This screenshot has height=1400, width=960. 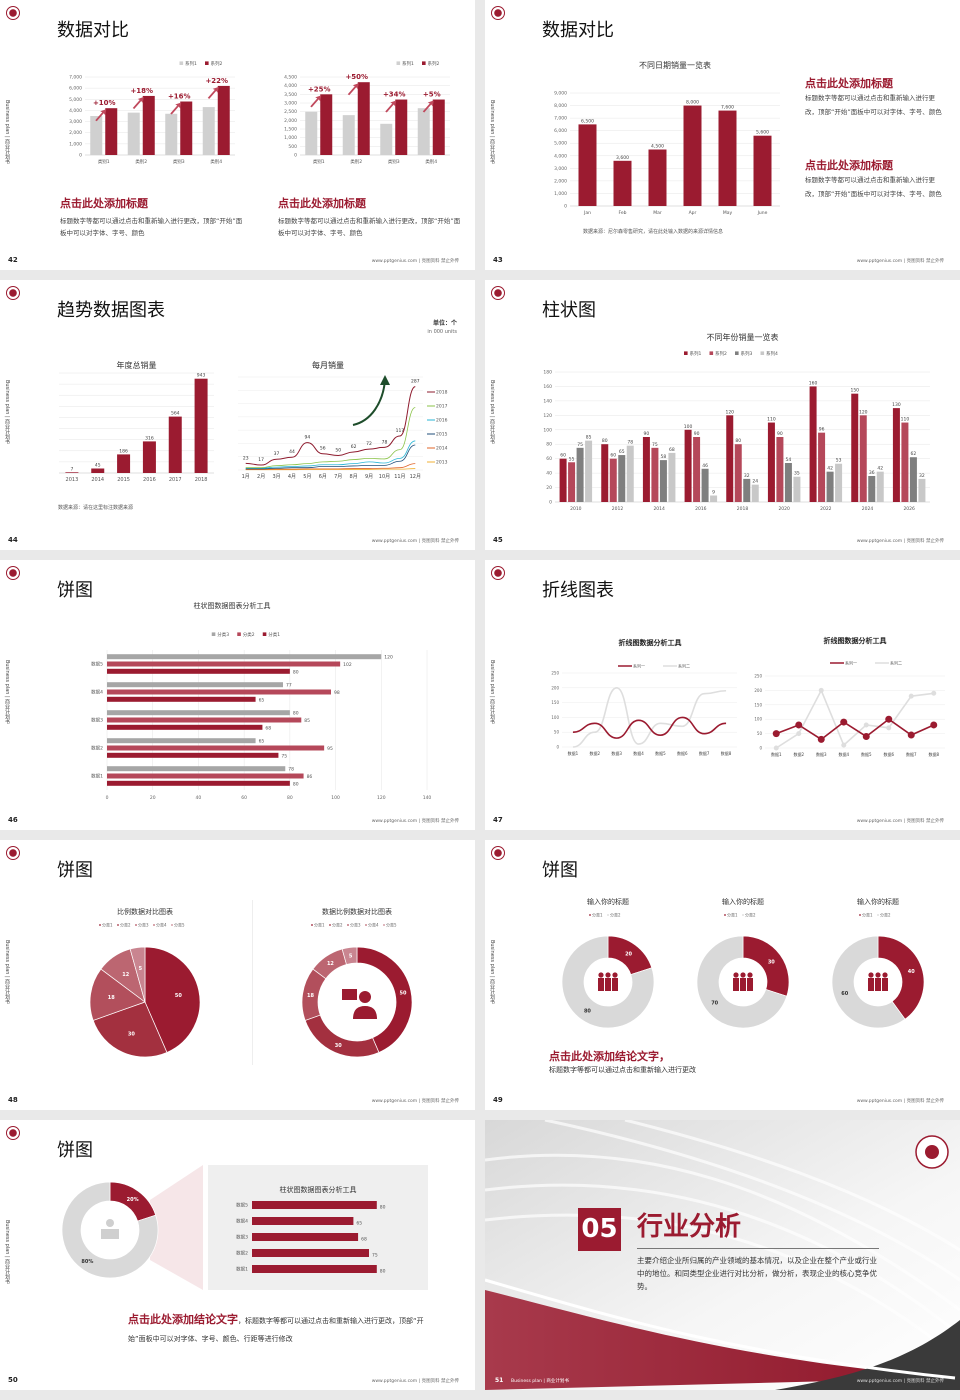 I want to click on x-tick-label: 8月, so click(x=354, y=477).